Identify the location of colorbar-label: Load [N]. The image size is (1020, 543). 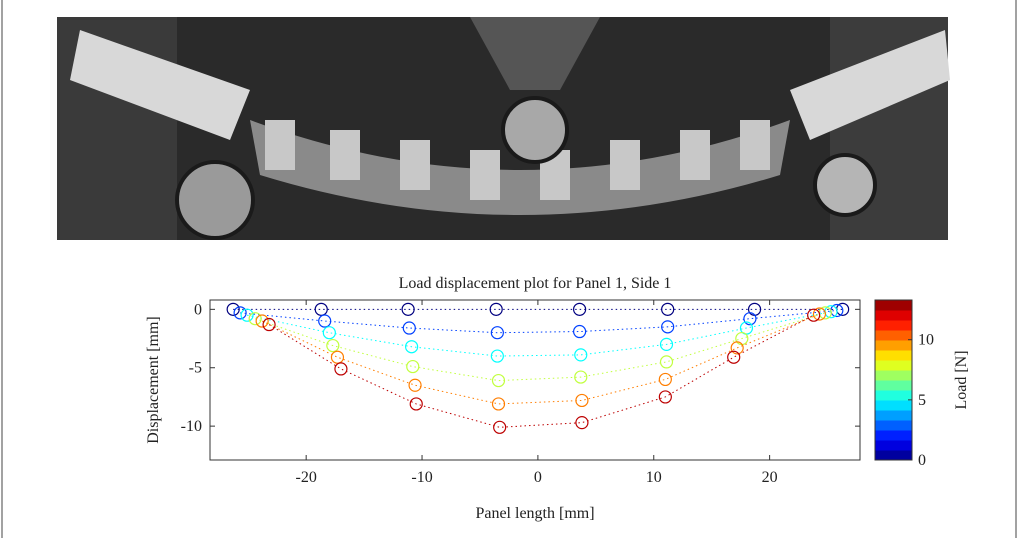
(961, 379).